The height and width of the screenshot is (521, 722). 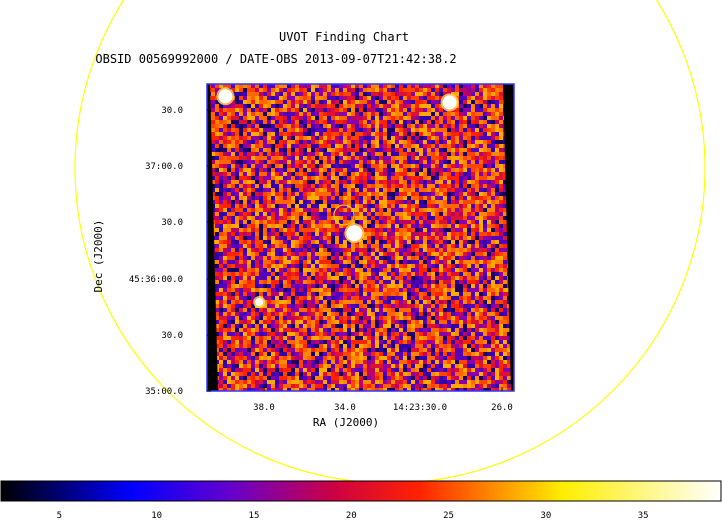 I want to click on target-circle, so click(x=344, y=215).